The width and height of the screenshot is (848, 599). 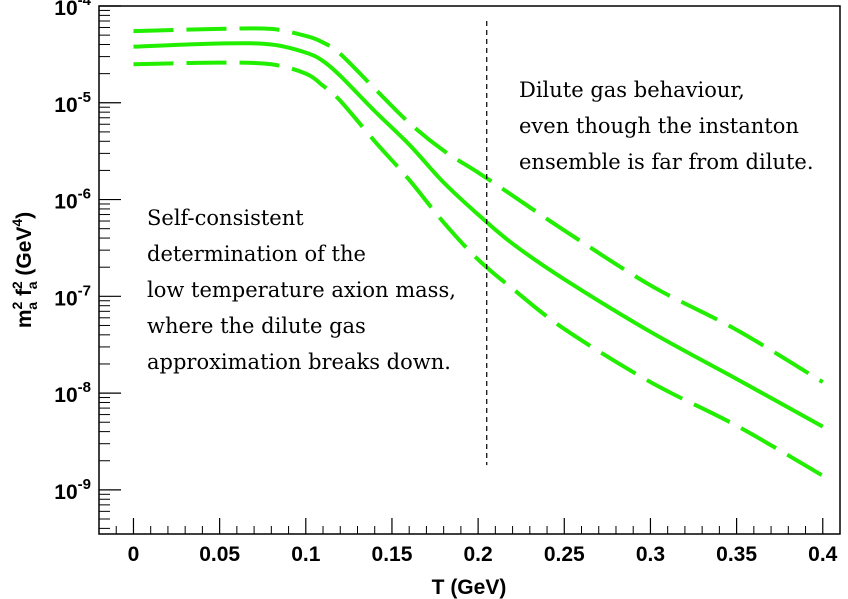 What do you see at coordinates (823, 554) in the screenshot?
I see `x-tick-label: 0.4` at bounding box center [823, 554].